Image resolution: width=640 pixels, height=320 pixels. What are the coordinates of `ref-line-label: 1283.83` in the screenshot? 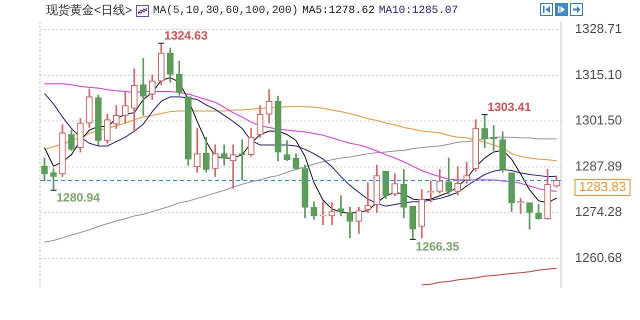 It's located at (602, 186).